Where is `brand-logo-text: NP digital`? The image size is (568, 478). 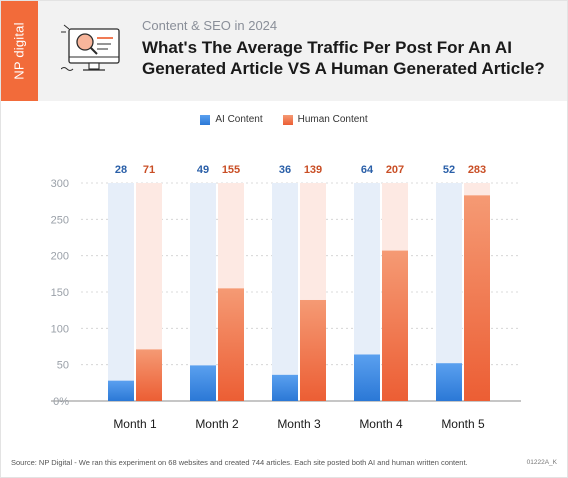 brand-logo-text: NP digital is located at coordinates (19, 51).